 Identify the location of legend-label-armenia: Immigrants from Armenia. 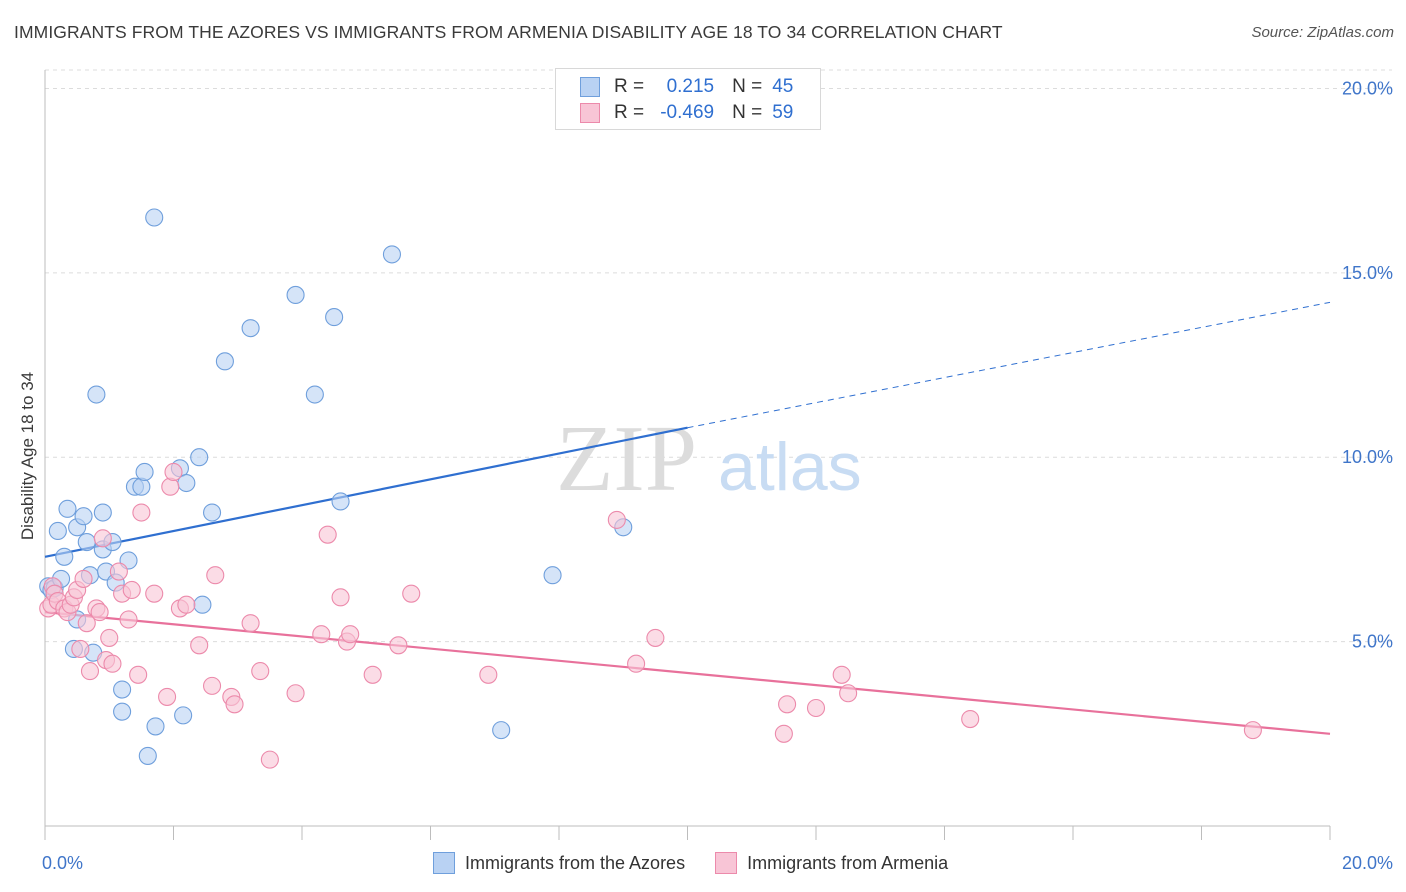
(848, 862).